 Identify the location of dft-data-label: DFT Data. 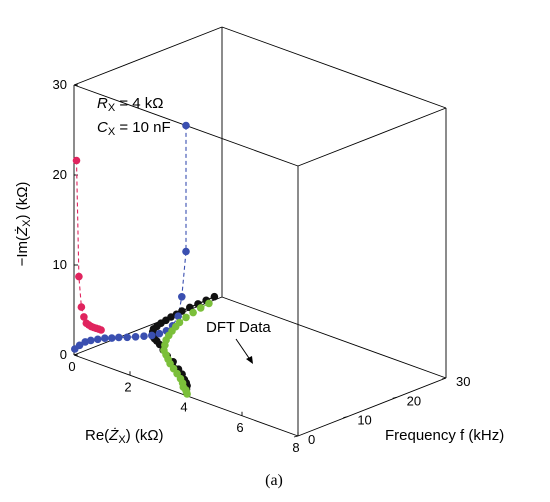
(238, 327).